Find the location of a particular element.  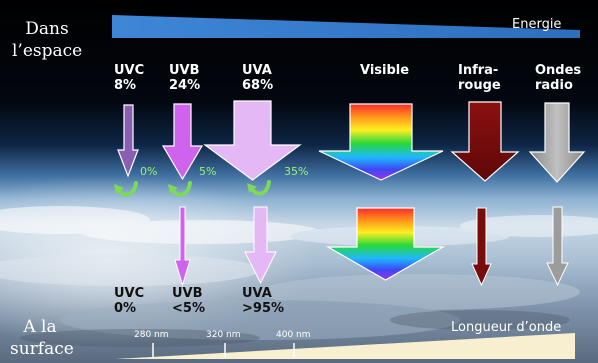

tick-label-400: 400 nm is located at coordinates (293, 335).